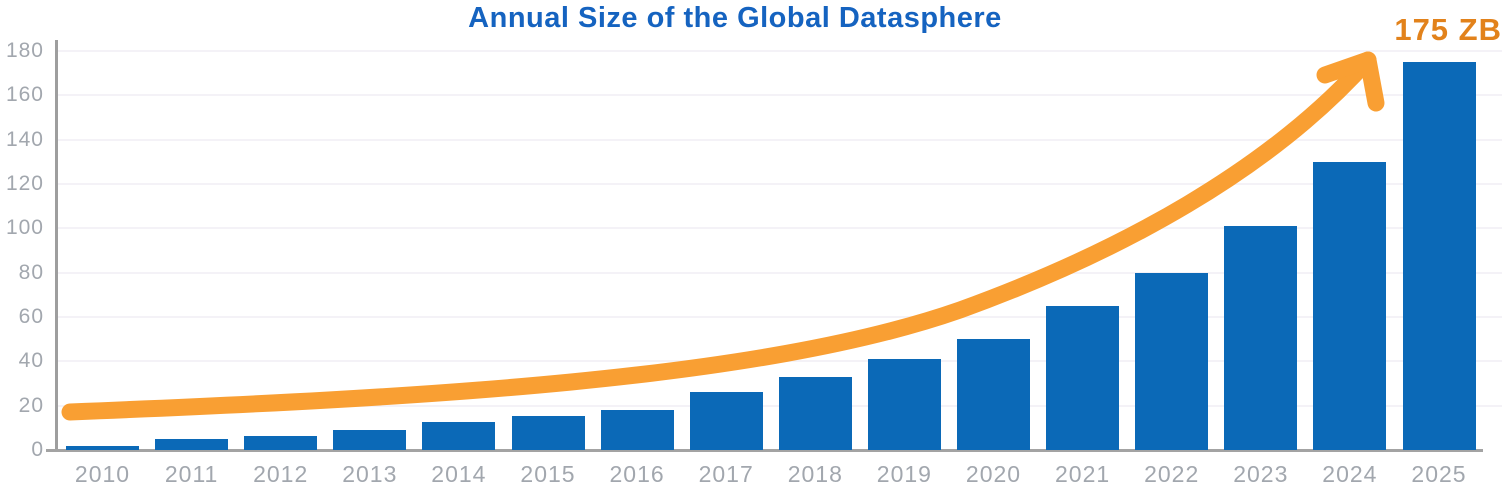 The height and width of the screenshot is (498, 1510). What do you see at coordinates (459, 436) in the screenshot?
I see `bar-2014` at bounding box center [459, 436].